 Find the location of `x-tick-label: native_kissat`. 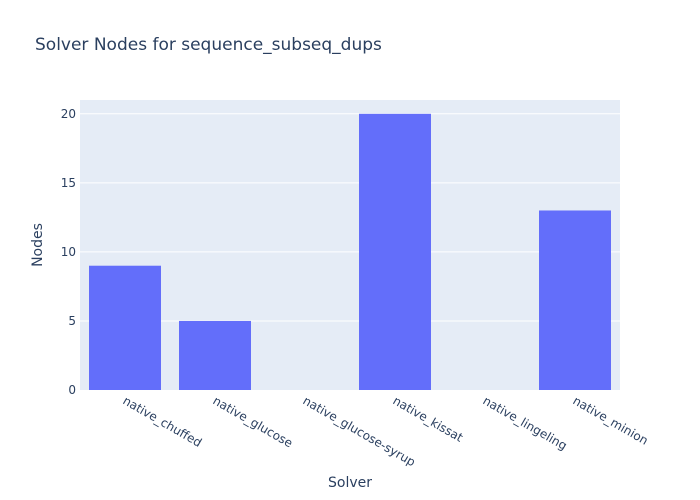

x-tick-label: native_kissat is located at coordinates (428, 418).